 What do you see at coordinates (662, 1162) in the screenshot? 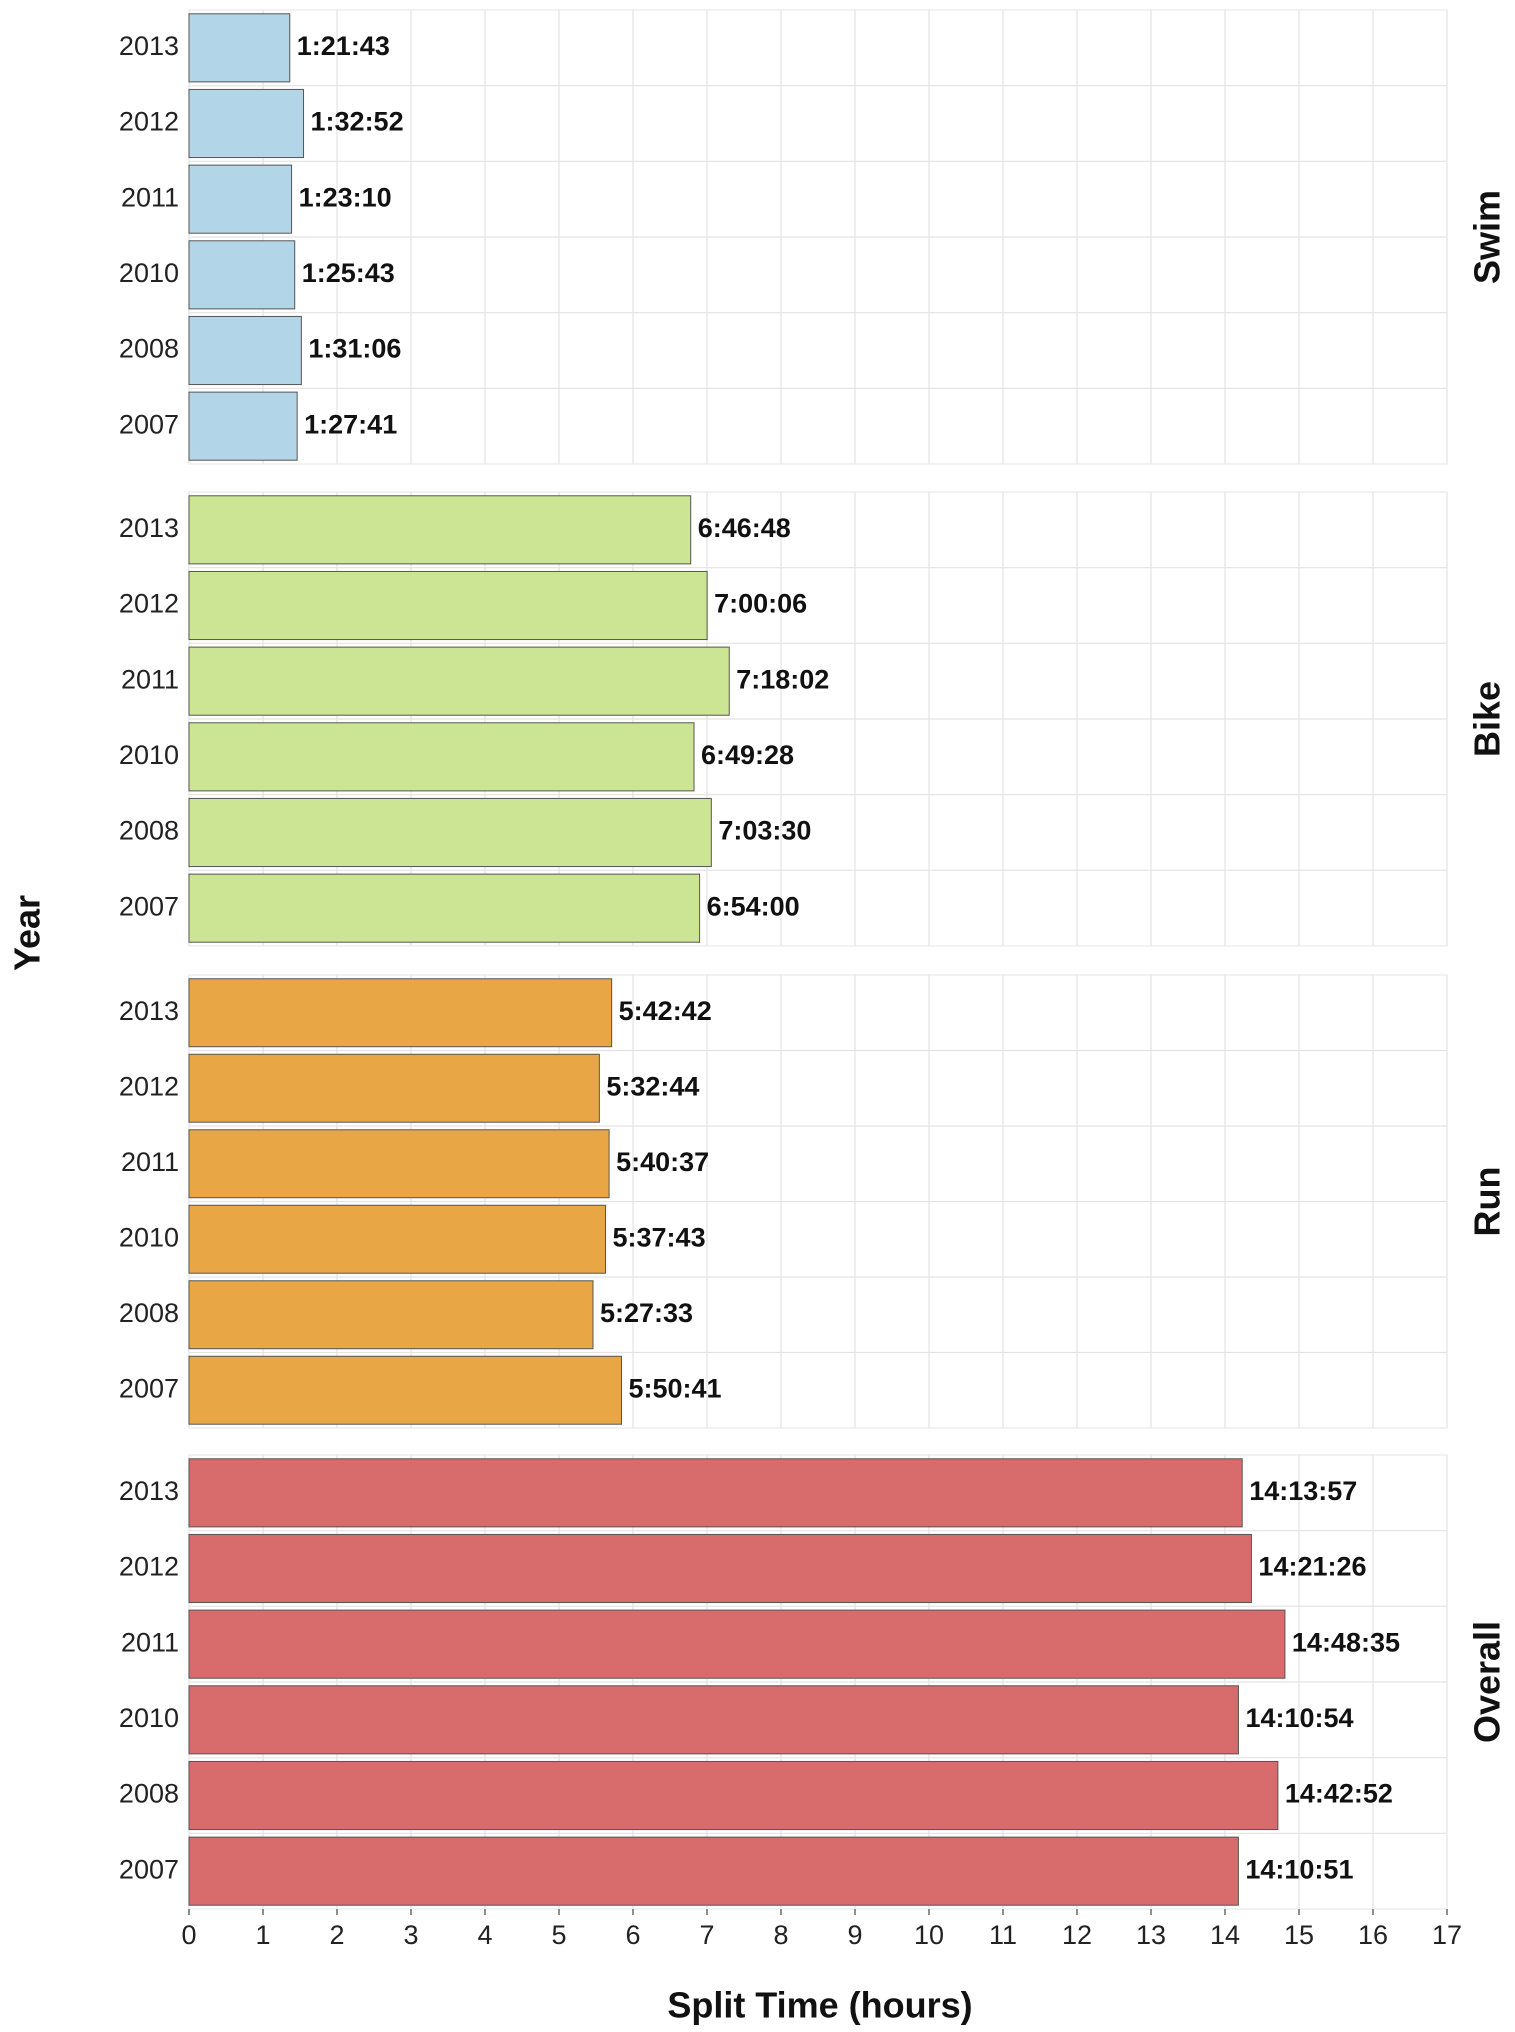
I see `value-label: 5:40:37` at bounding box center [662, 1162].